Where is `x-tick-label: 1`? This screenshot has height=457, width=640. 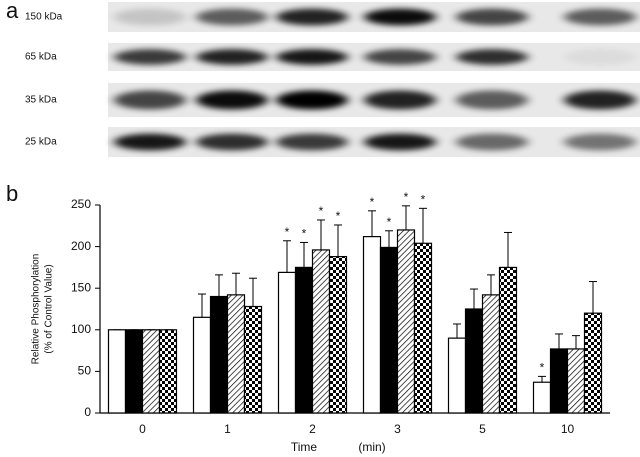 x-tick-label: 1 is located at coordinates (227, 429).